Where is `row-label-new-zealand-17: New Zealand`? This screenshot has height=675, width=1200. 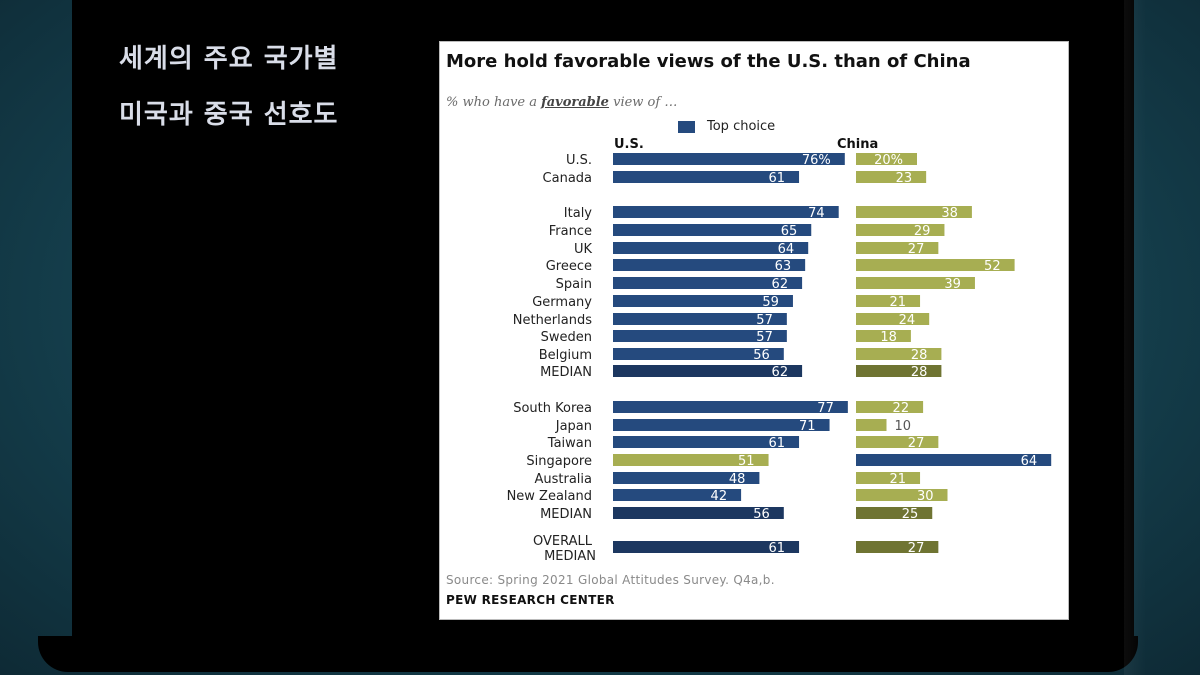 row-label-new-zealand-17: New Zealand is located at coordinates (549, 496).